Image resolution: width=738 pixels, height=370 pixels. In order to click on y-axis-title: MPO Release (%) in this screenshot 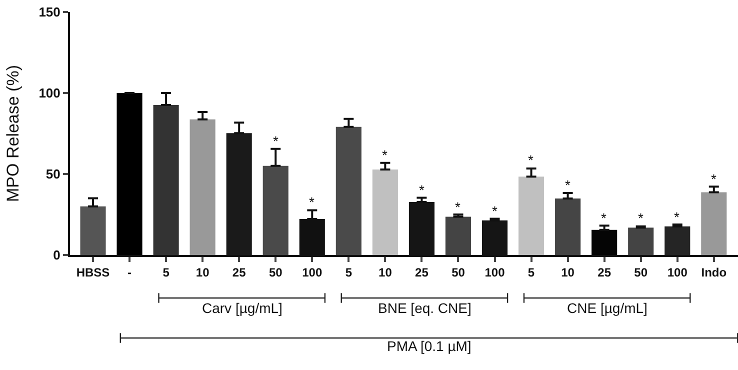, I will do `click(13, 133)`.